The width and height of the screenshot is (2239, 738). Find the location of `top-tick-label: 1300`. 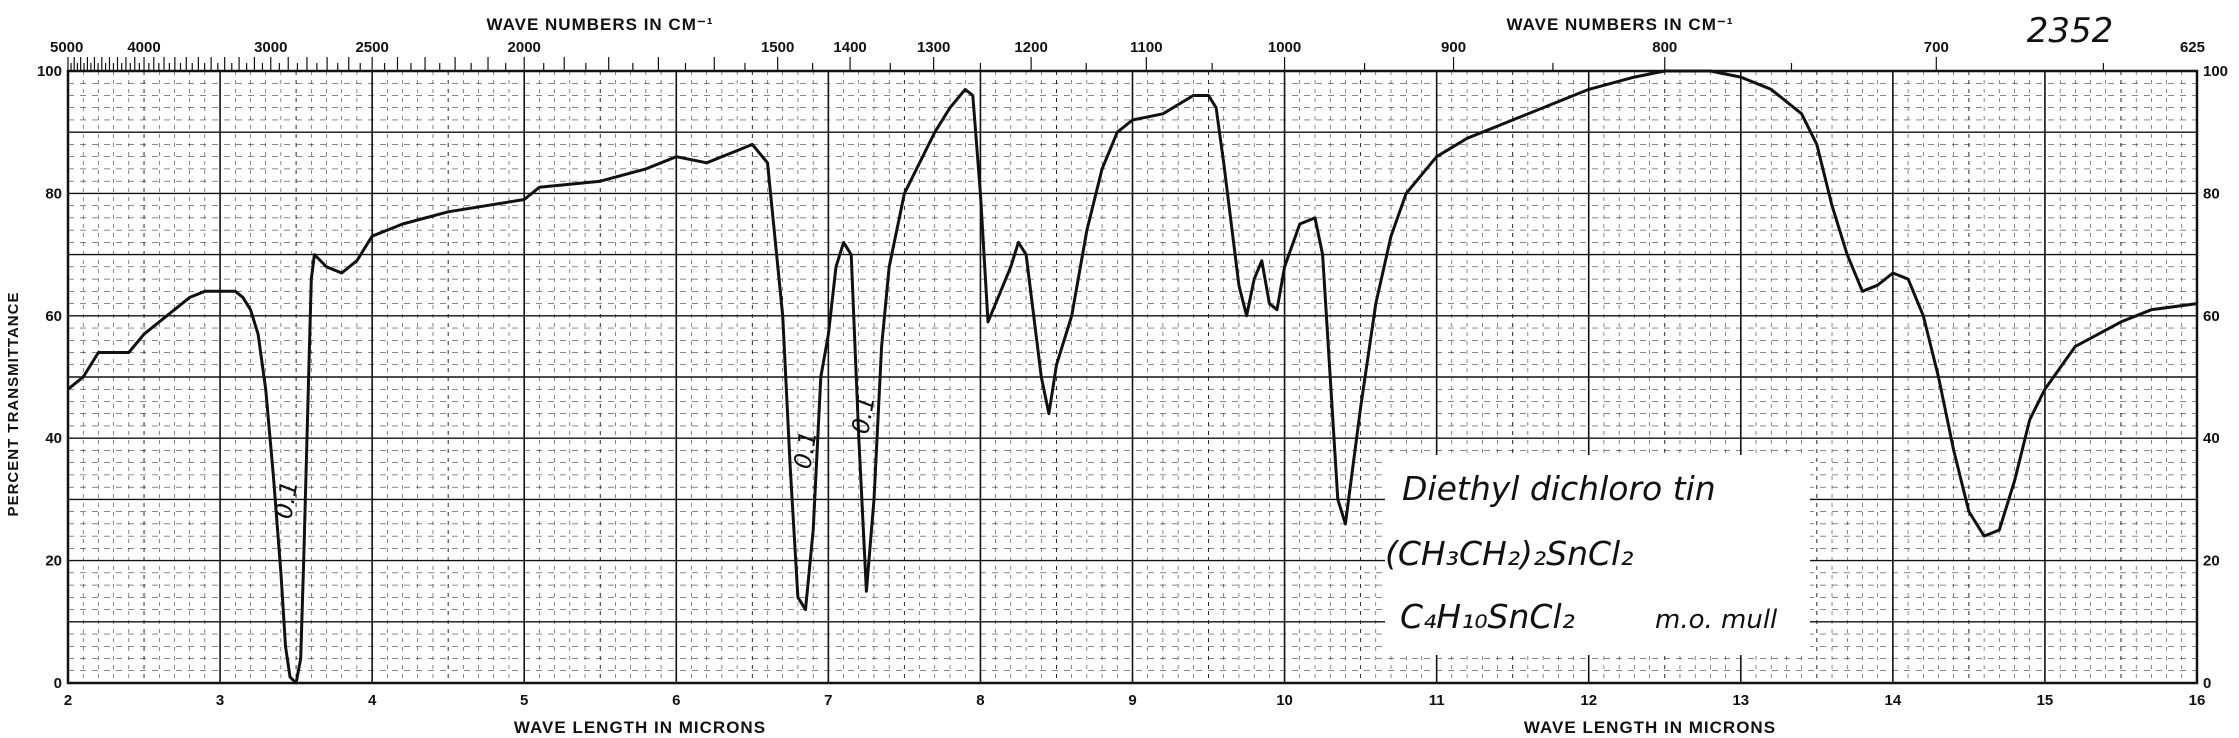

top-tick-label: 1300 is located at coordinates (933, 47).